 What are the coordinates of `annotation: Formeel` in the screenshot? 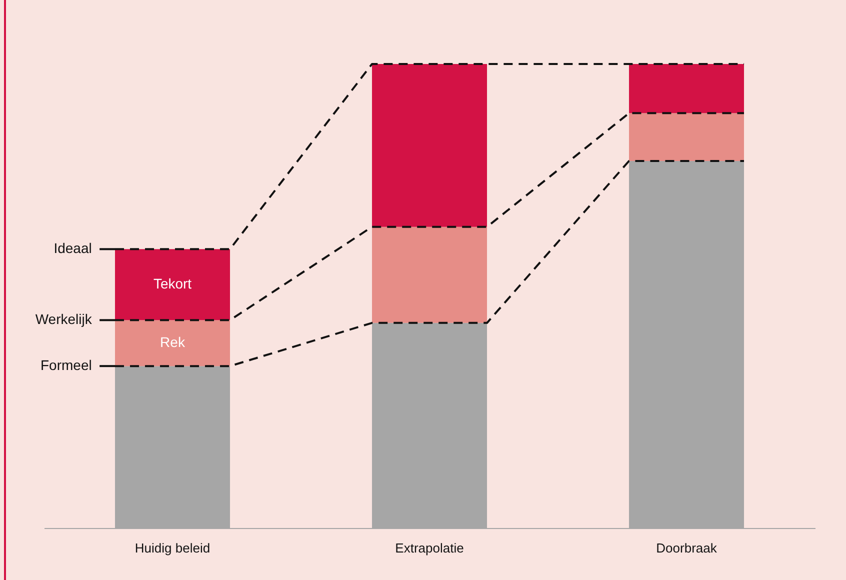 It's located at (66, 365).